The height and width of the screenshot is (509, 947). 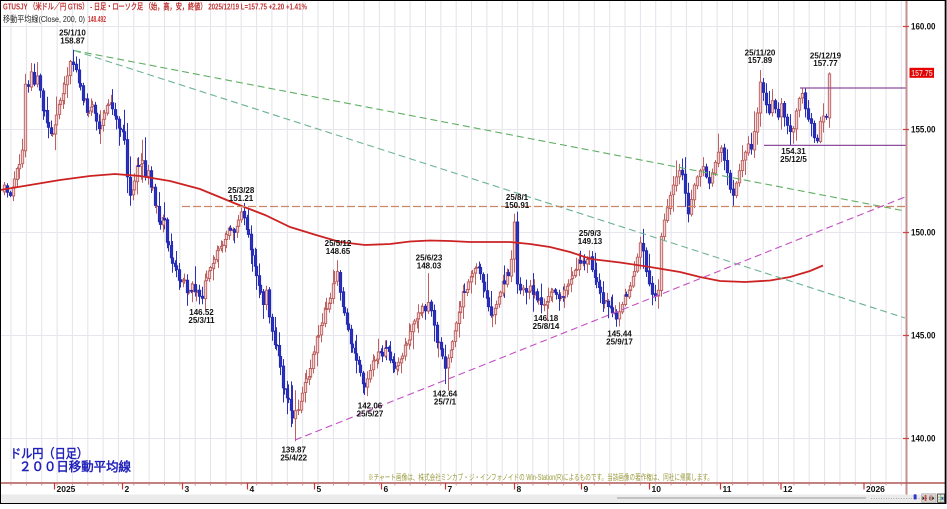 What do you see at coordinates (657, 489) in the screenshot?
I see `svg-text: 10` at bounding box center [657, 489].